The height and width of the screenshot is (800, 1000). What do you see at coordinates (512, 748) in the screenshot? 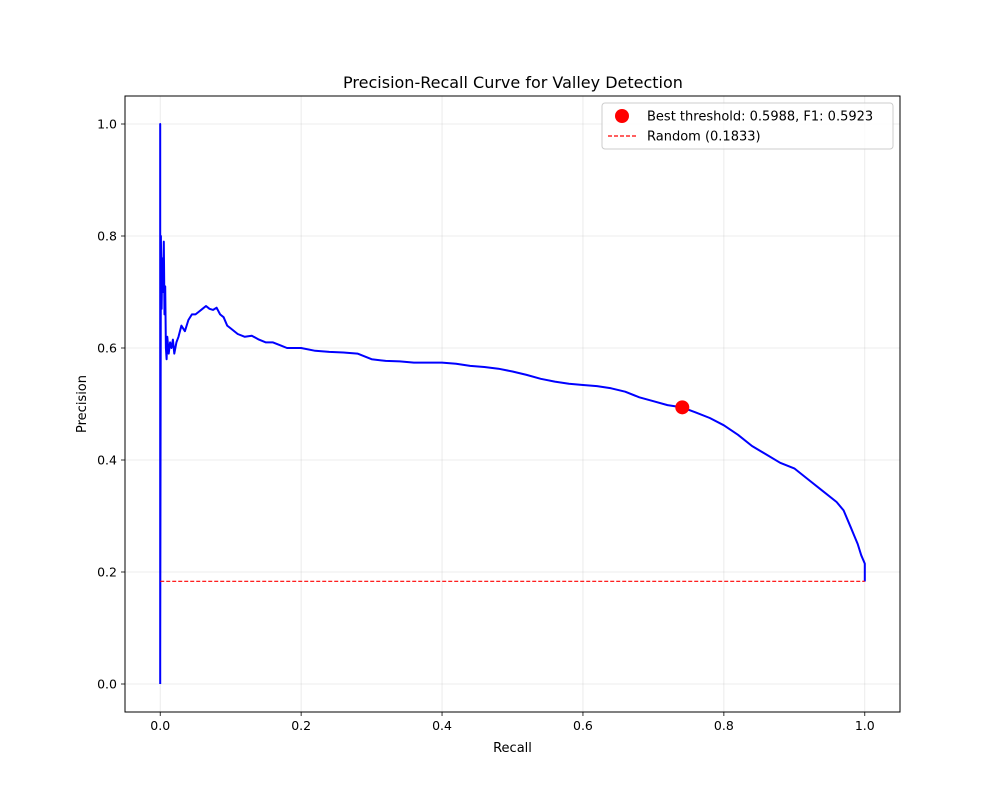
I see `x-axis-label: Recall` at bounding box center [512, 748].